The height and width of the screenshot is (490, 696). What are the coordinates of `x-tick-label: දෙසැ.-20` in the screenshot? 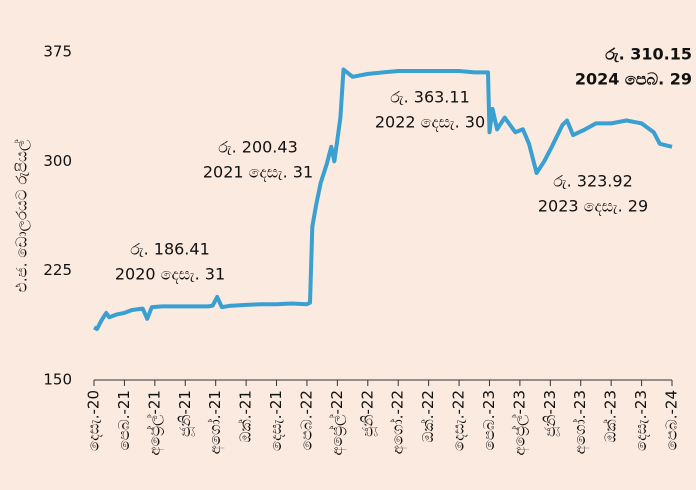 It's located at (94, 420).